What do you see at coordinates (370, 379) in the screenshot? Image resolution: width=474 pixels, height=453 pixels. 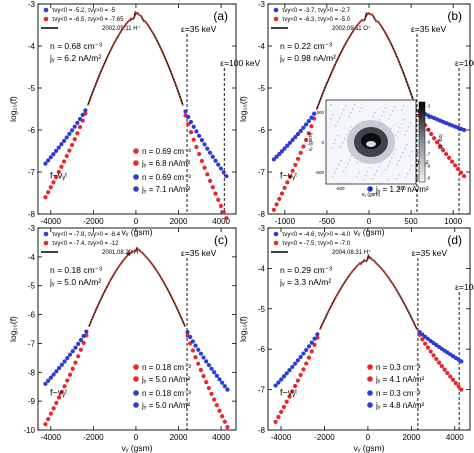 I see `fit-red-marker` at bounding box center [370, 379].